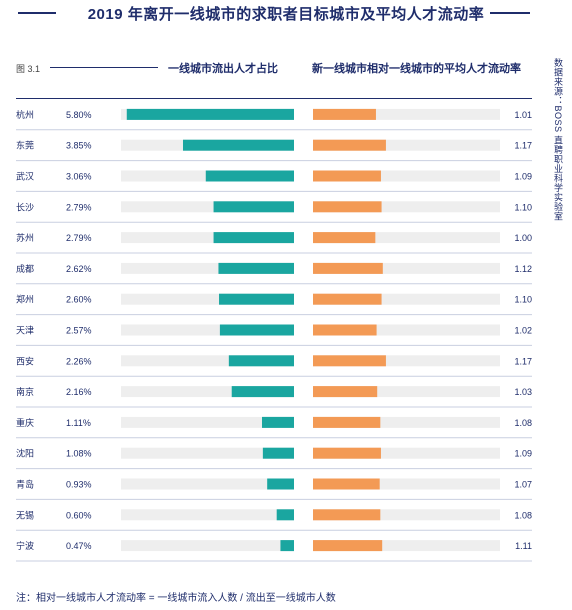  Describe the element at coordinates (79, 177) in the screenshot. I see `share-value-label: 3.06%` at that location.